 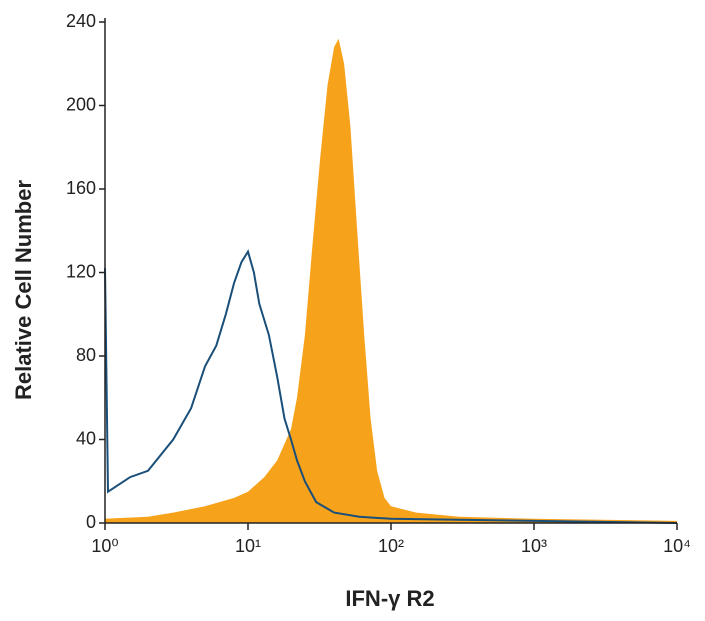 What do you see at coordinates (391, 546) in the screenshot?
I see `x-tick-label: 10²` at bounding box center [391, 546].